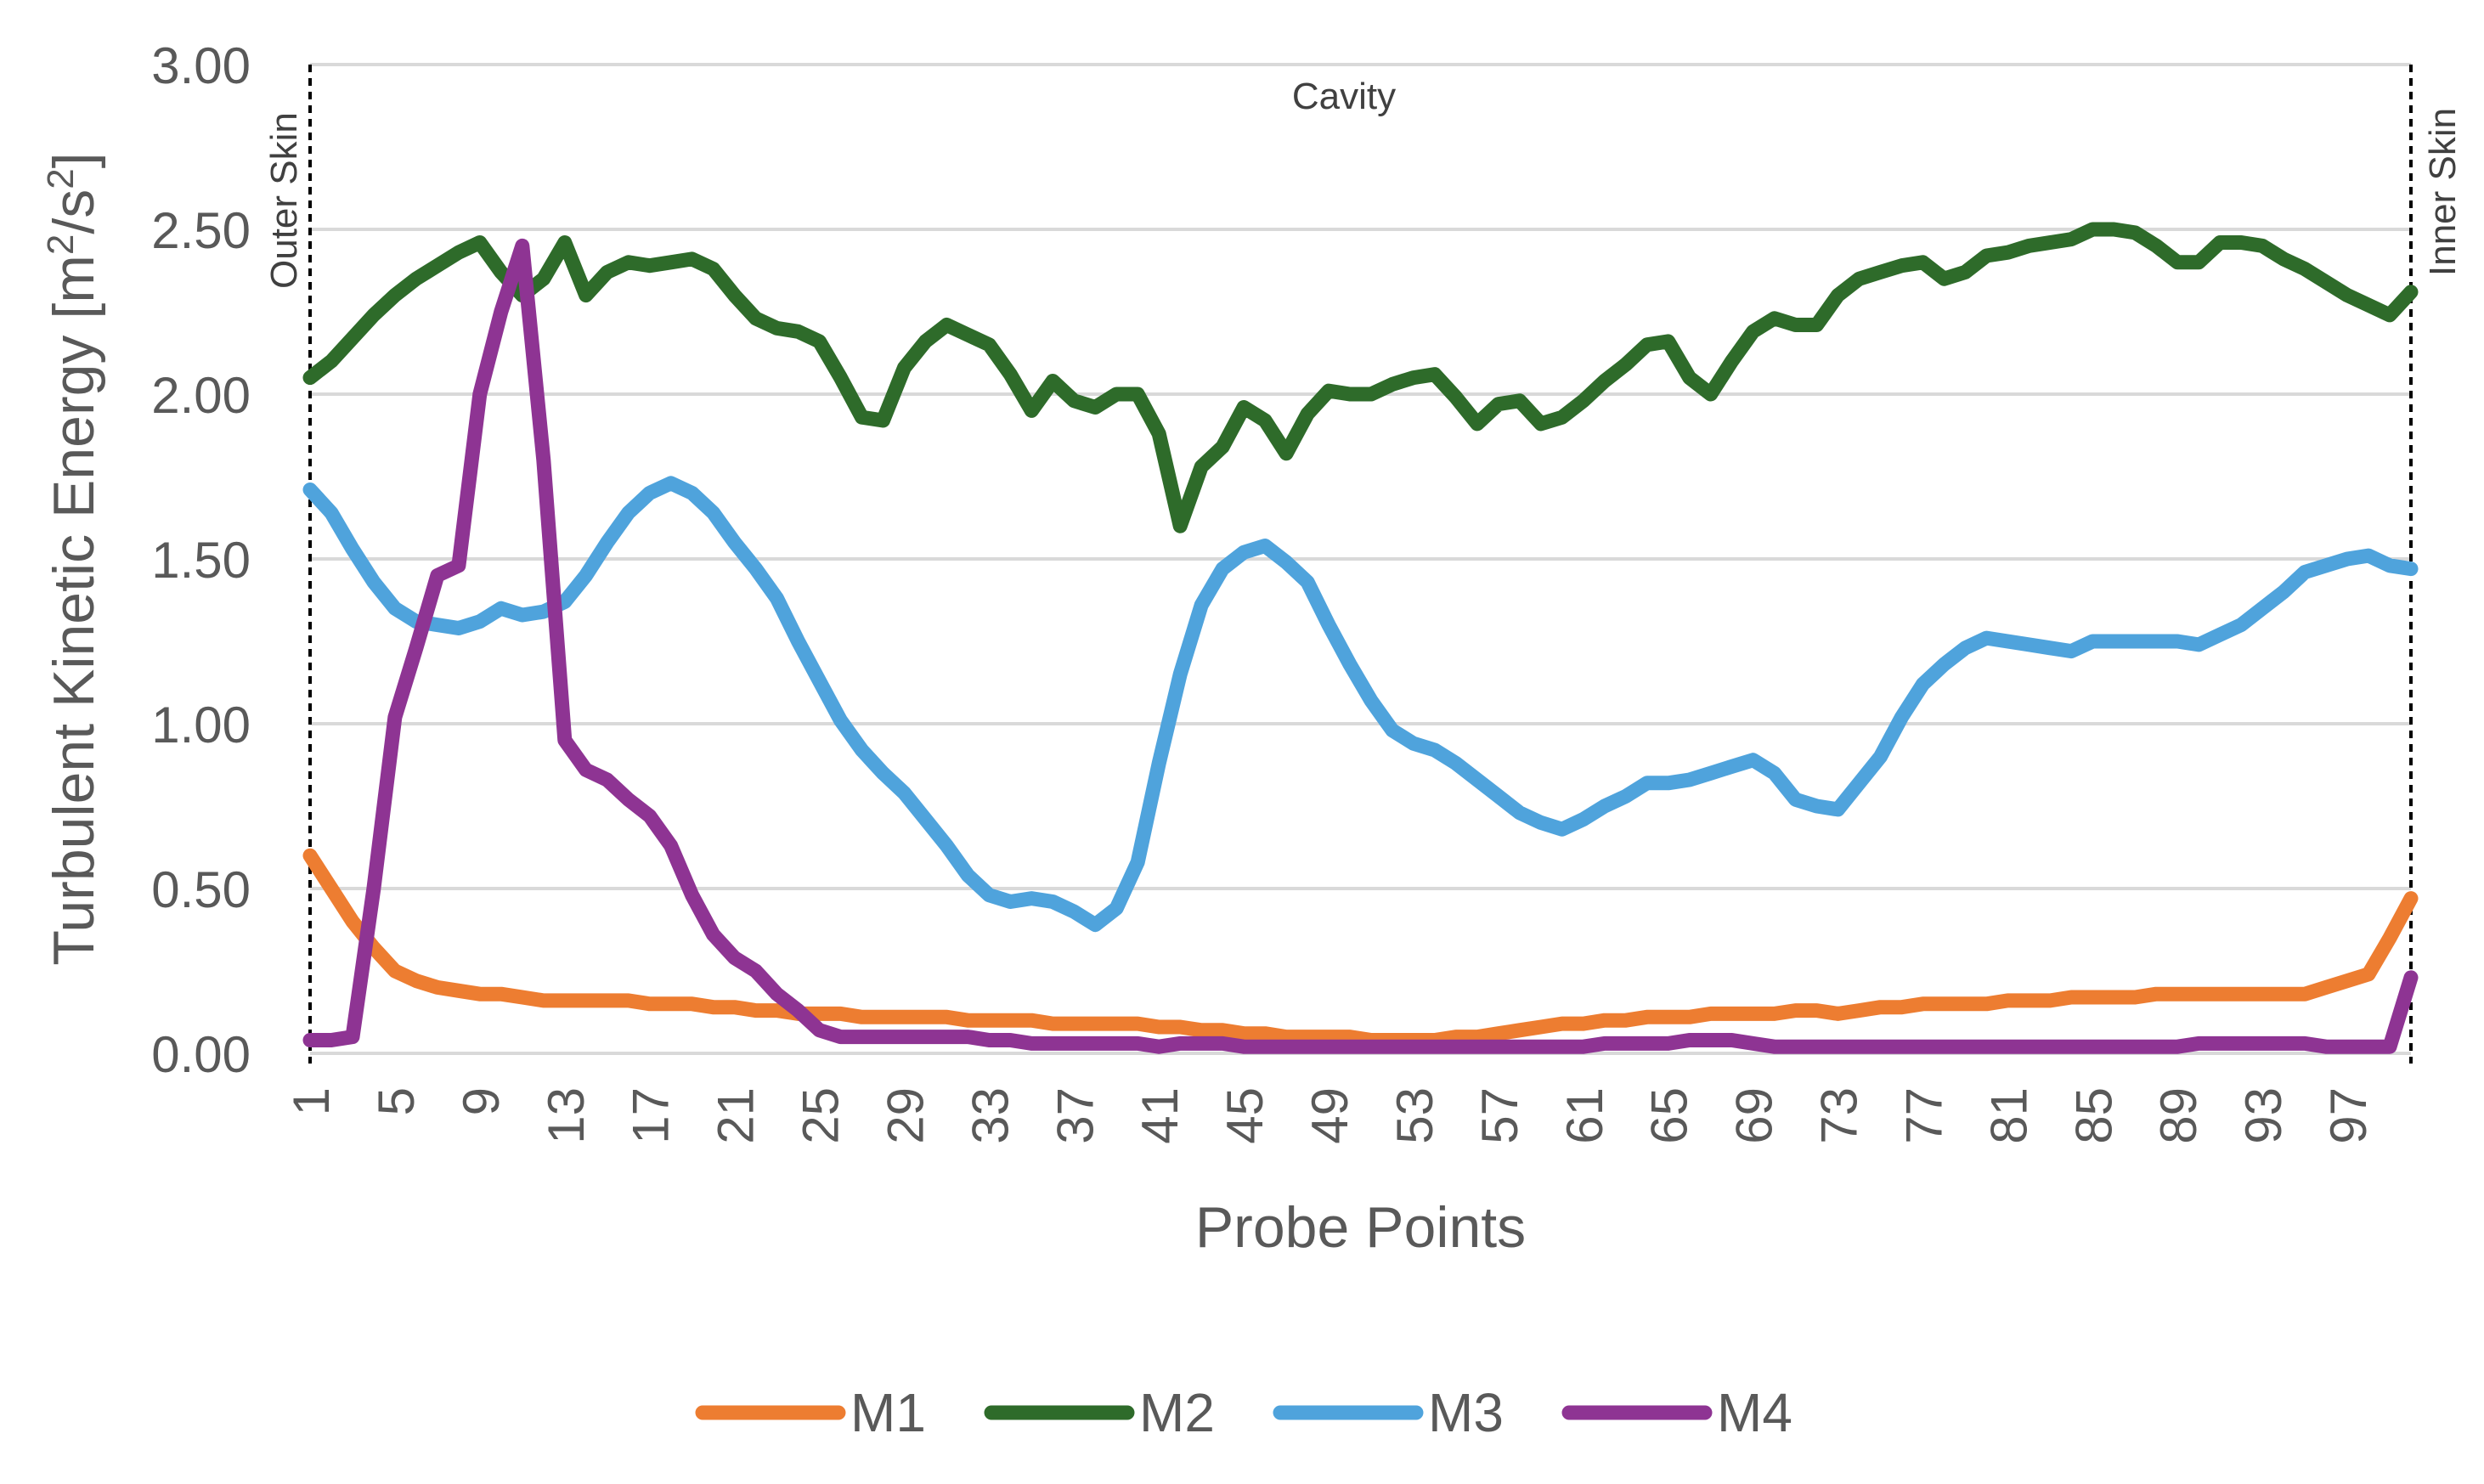  I want to click on x-tick-label: 25, so click(821, 1115).